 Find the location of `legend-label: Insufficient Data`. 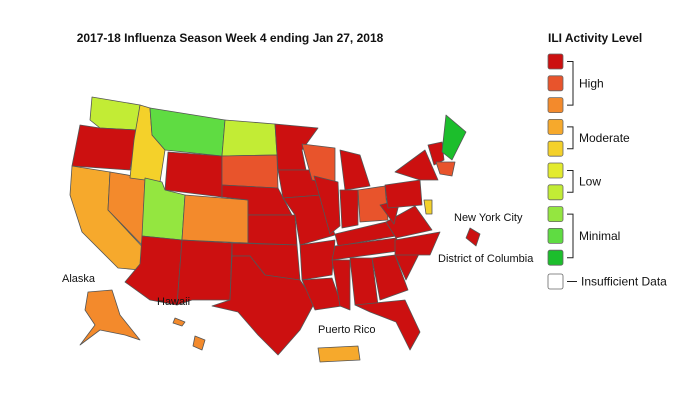

legend-label: Insufficient Data is located at coordinates (624, 282).